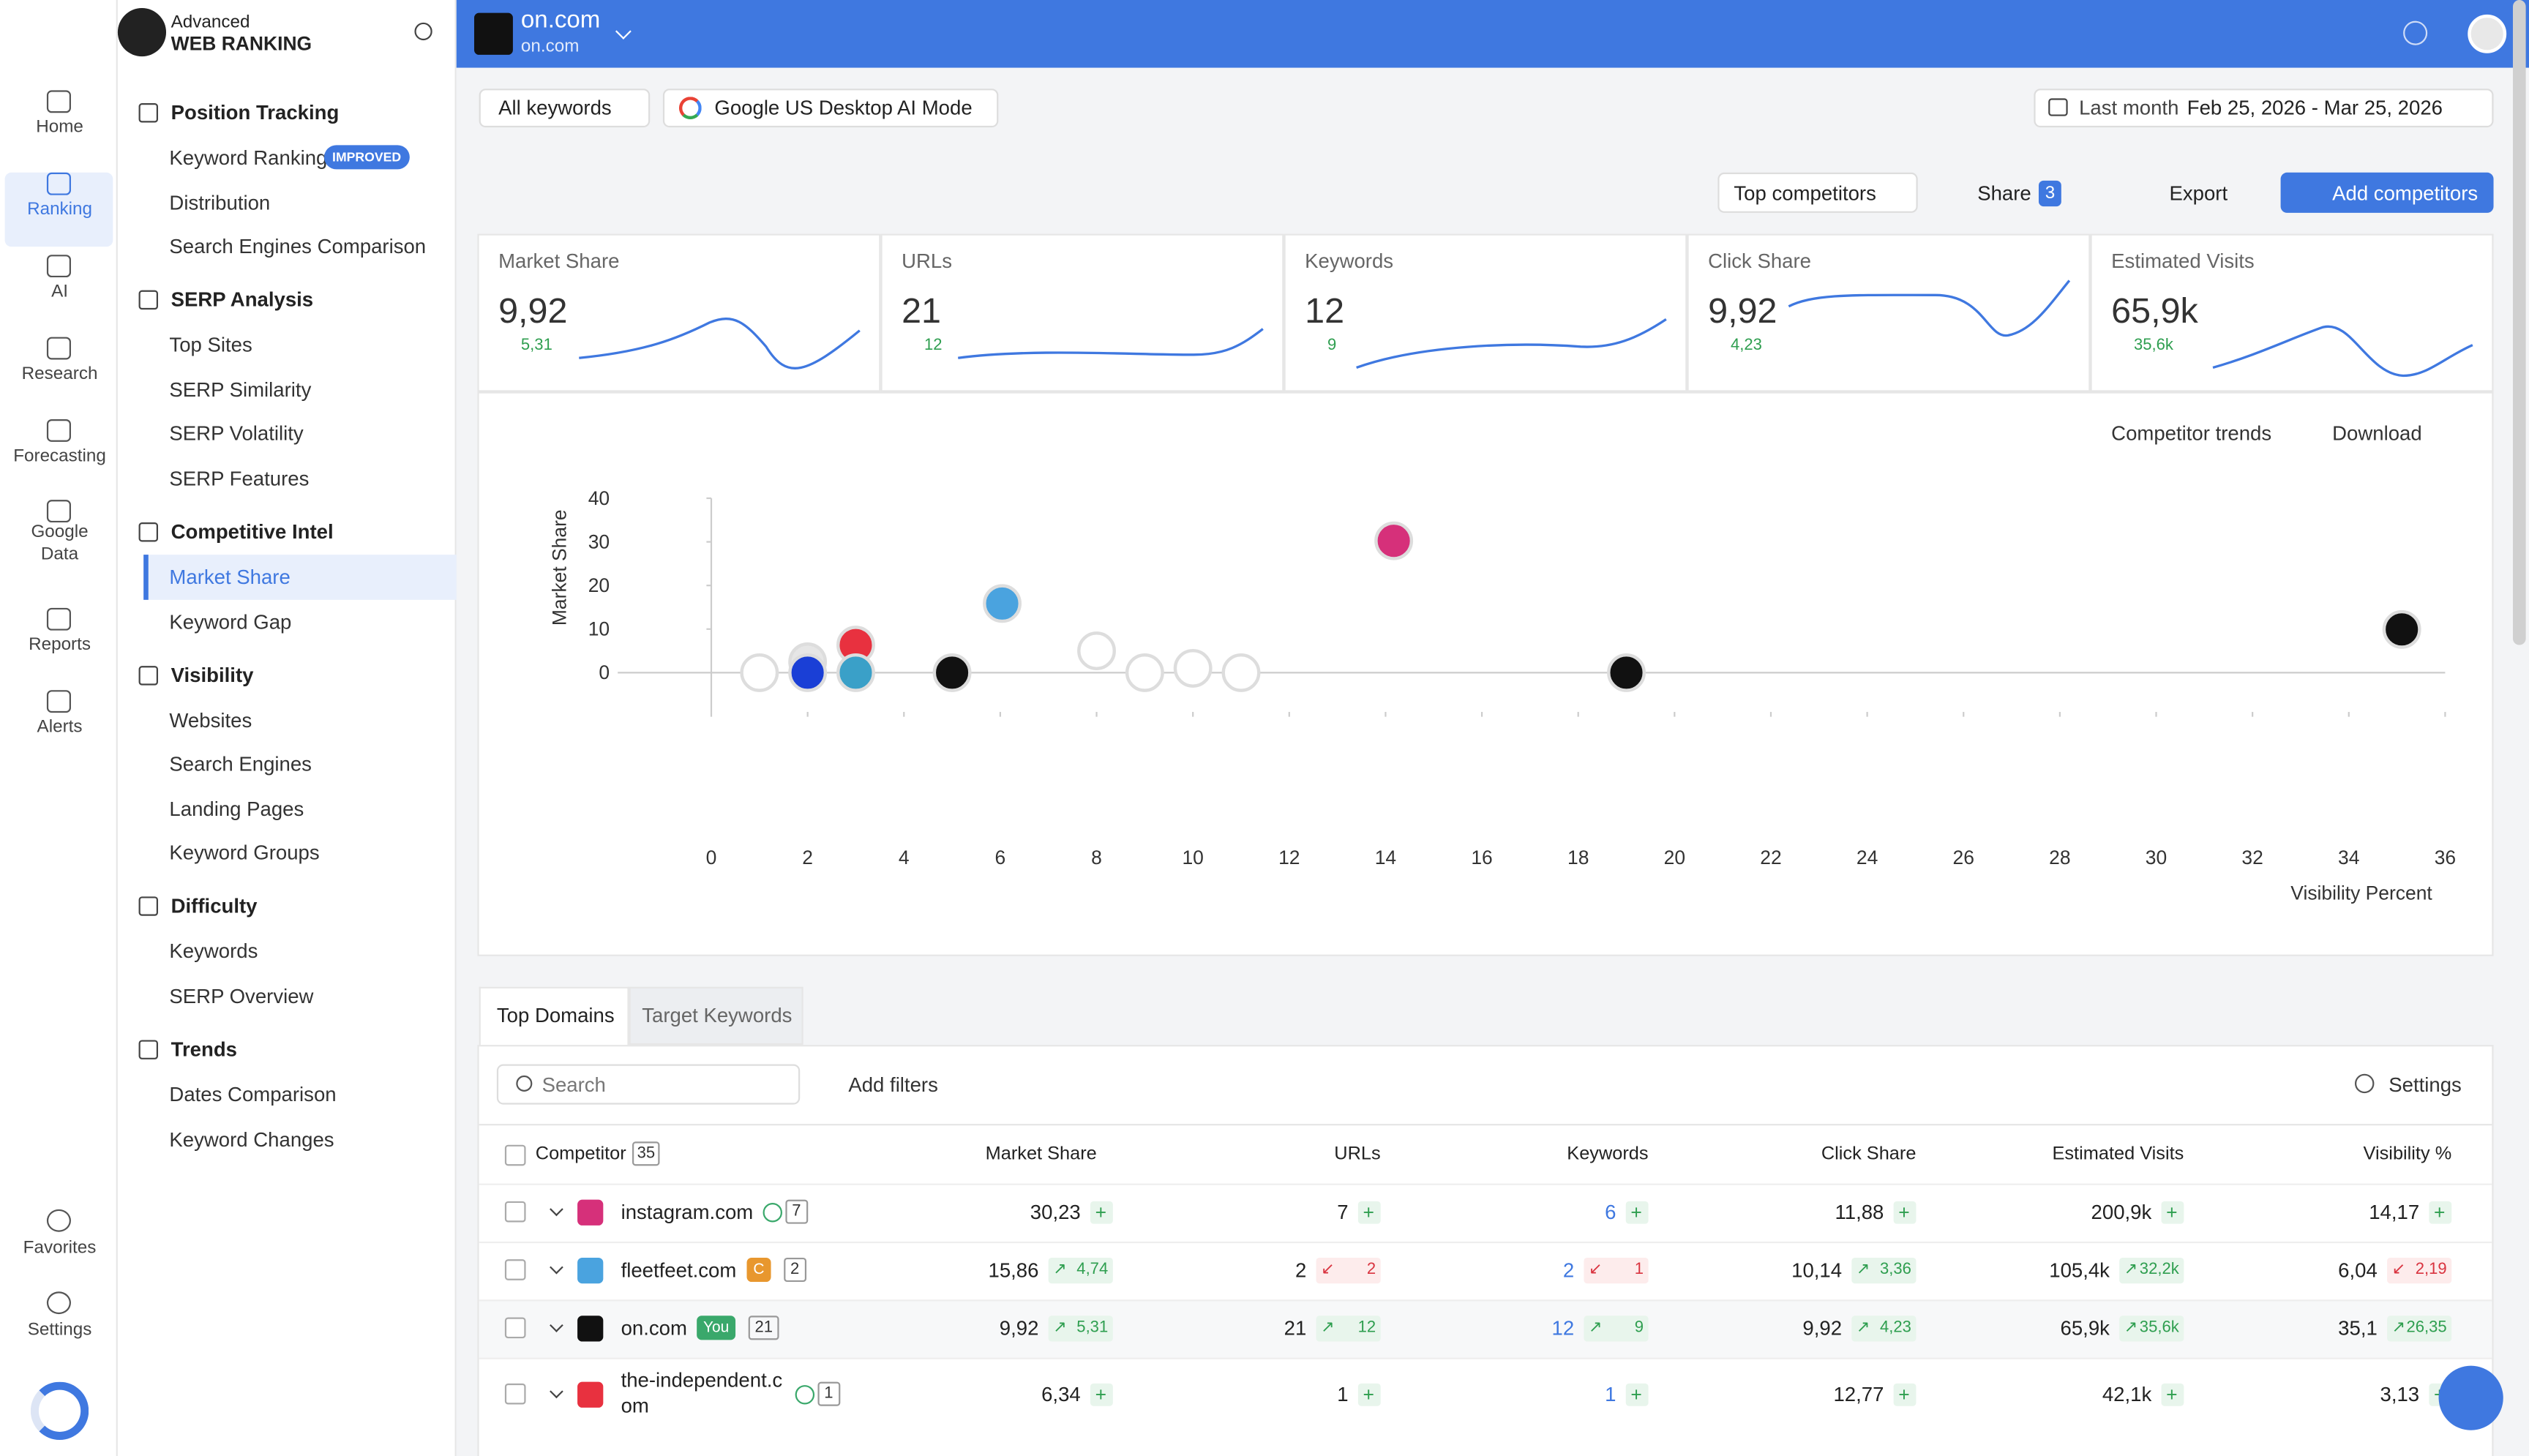 This screenshot has width=2529, height=1456. I want to click on tab, so click(716, 1016).